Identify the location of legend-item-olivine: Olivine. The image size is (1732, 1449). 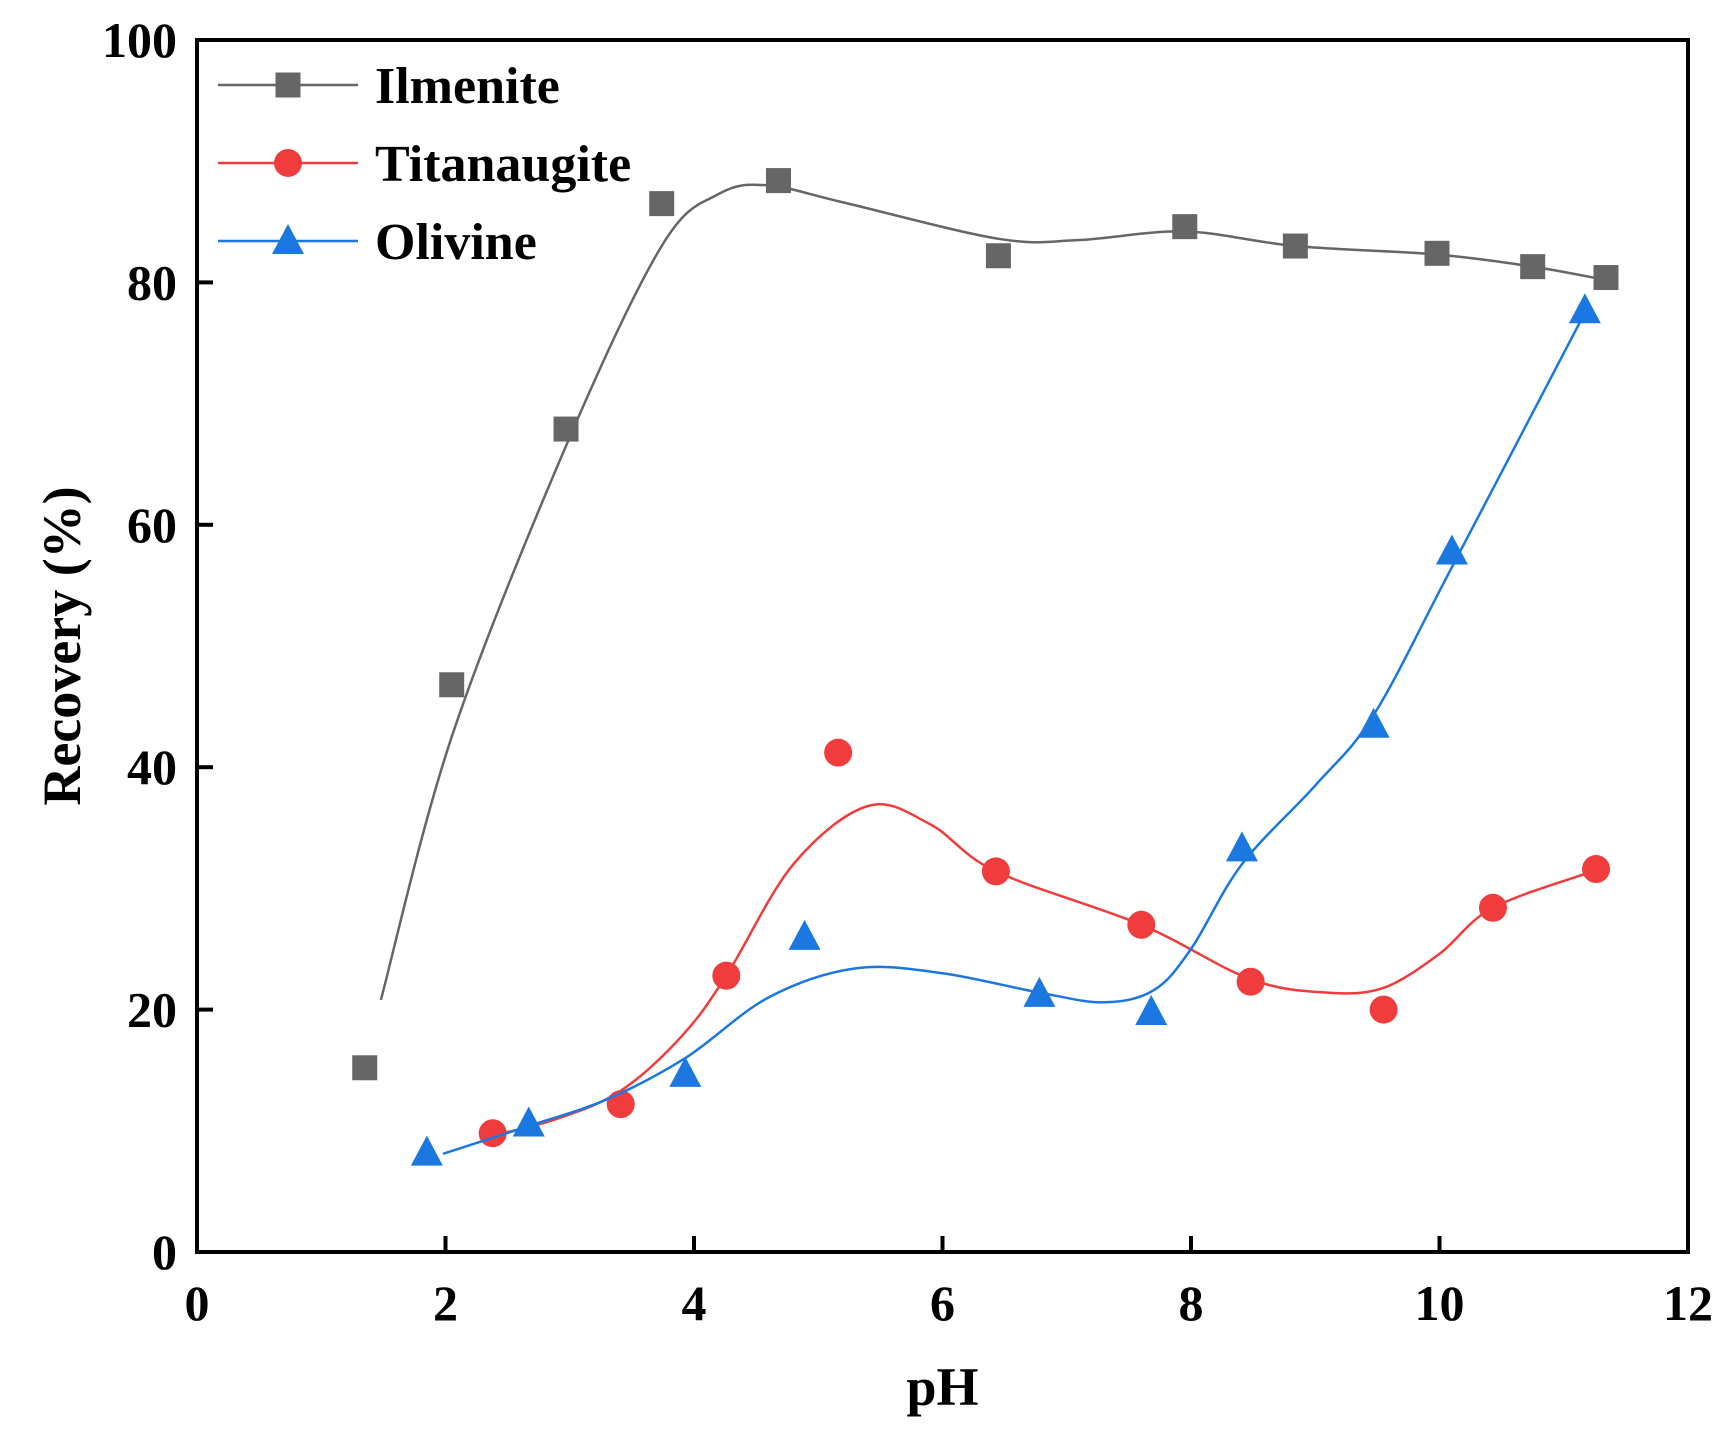
(377, 242).